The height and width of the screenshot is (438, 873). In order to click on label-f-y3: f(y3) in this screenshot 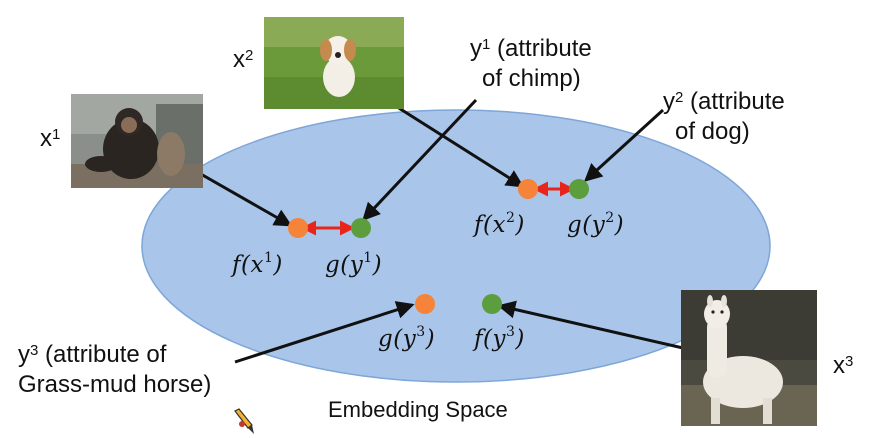, I will do `click(499, 338)`.